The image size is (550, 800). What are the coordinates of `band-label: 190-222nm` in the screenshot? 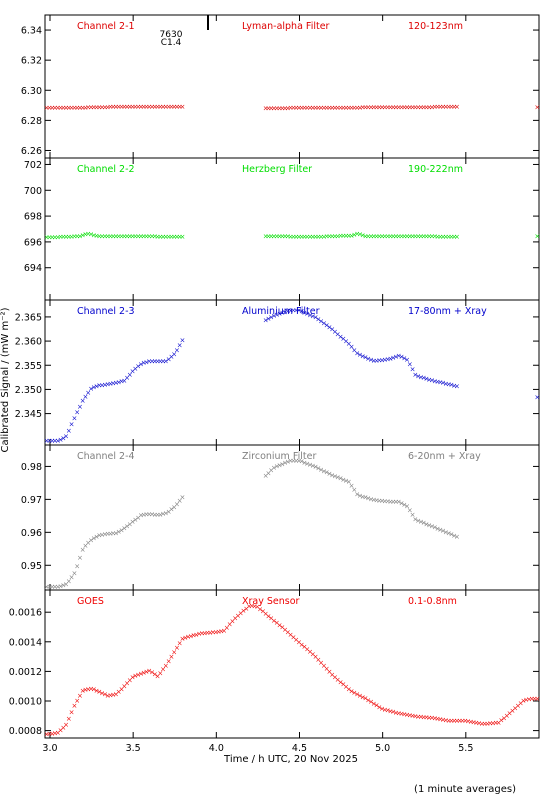 It's located at (435, 169).